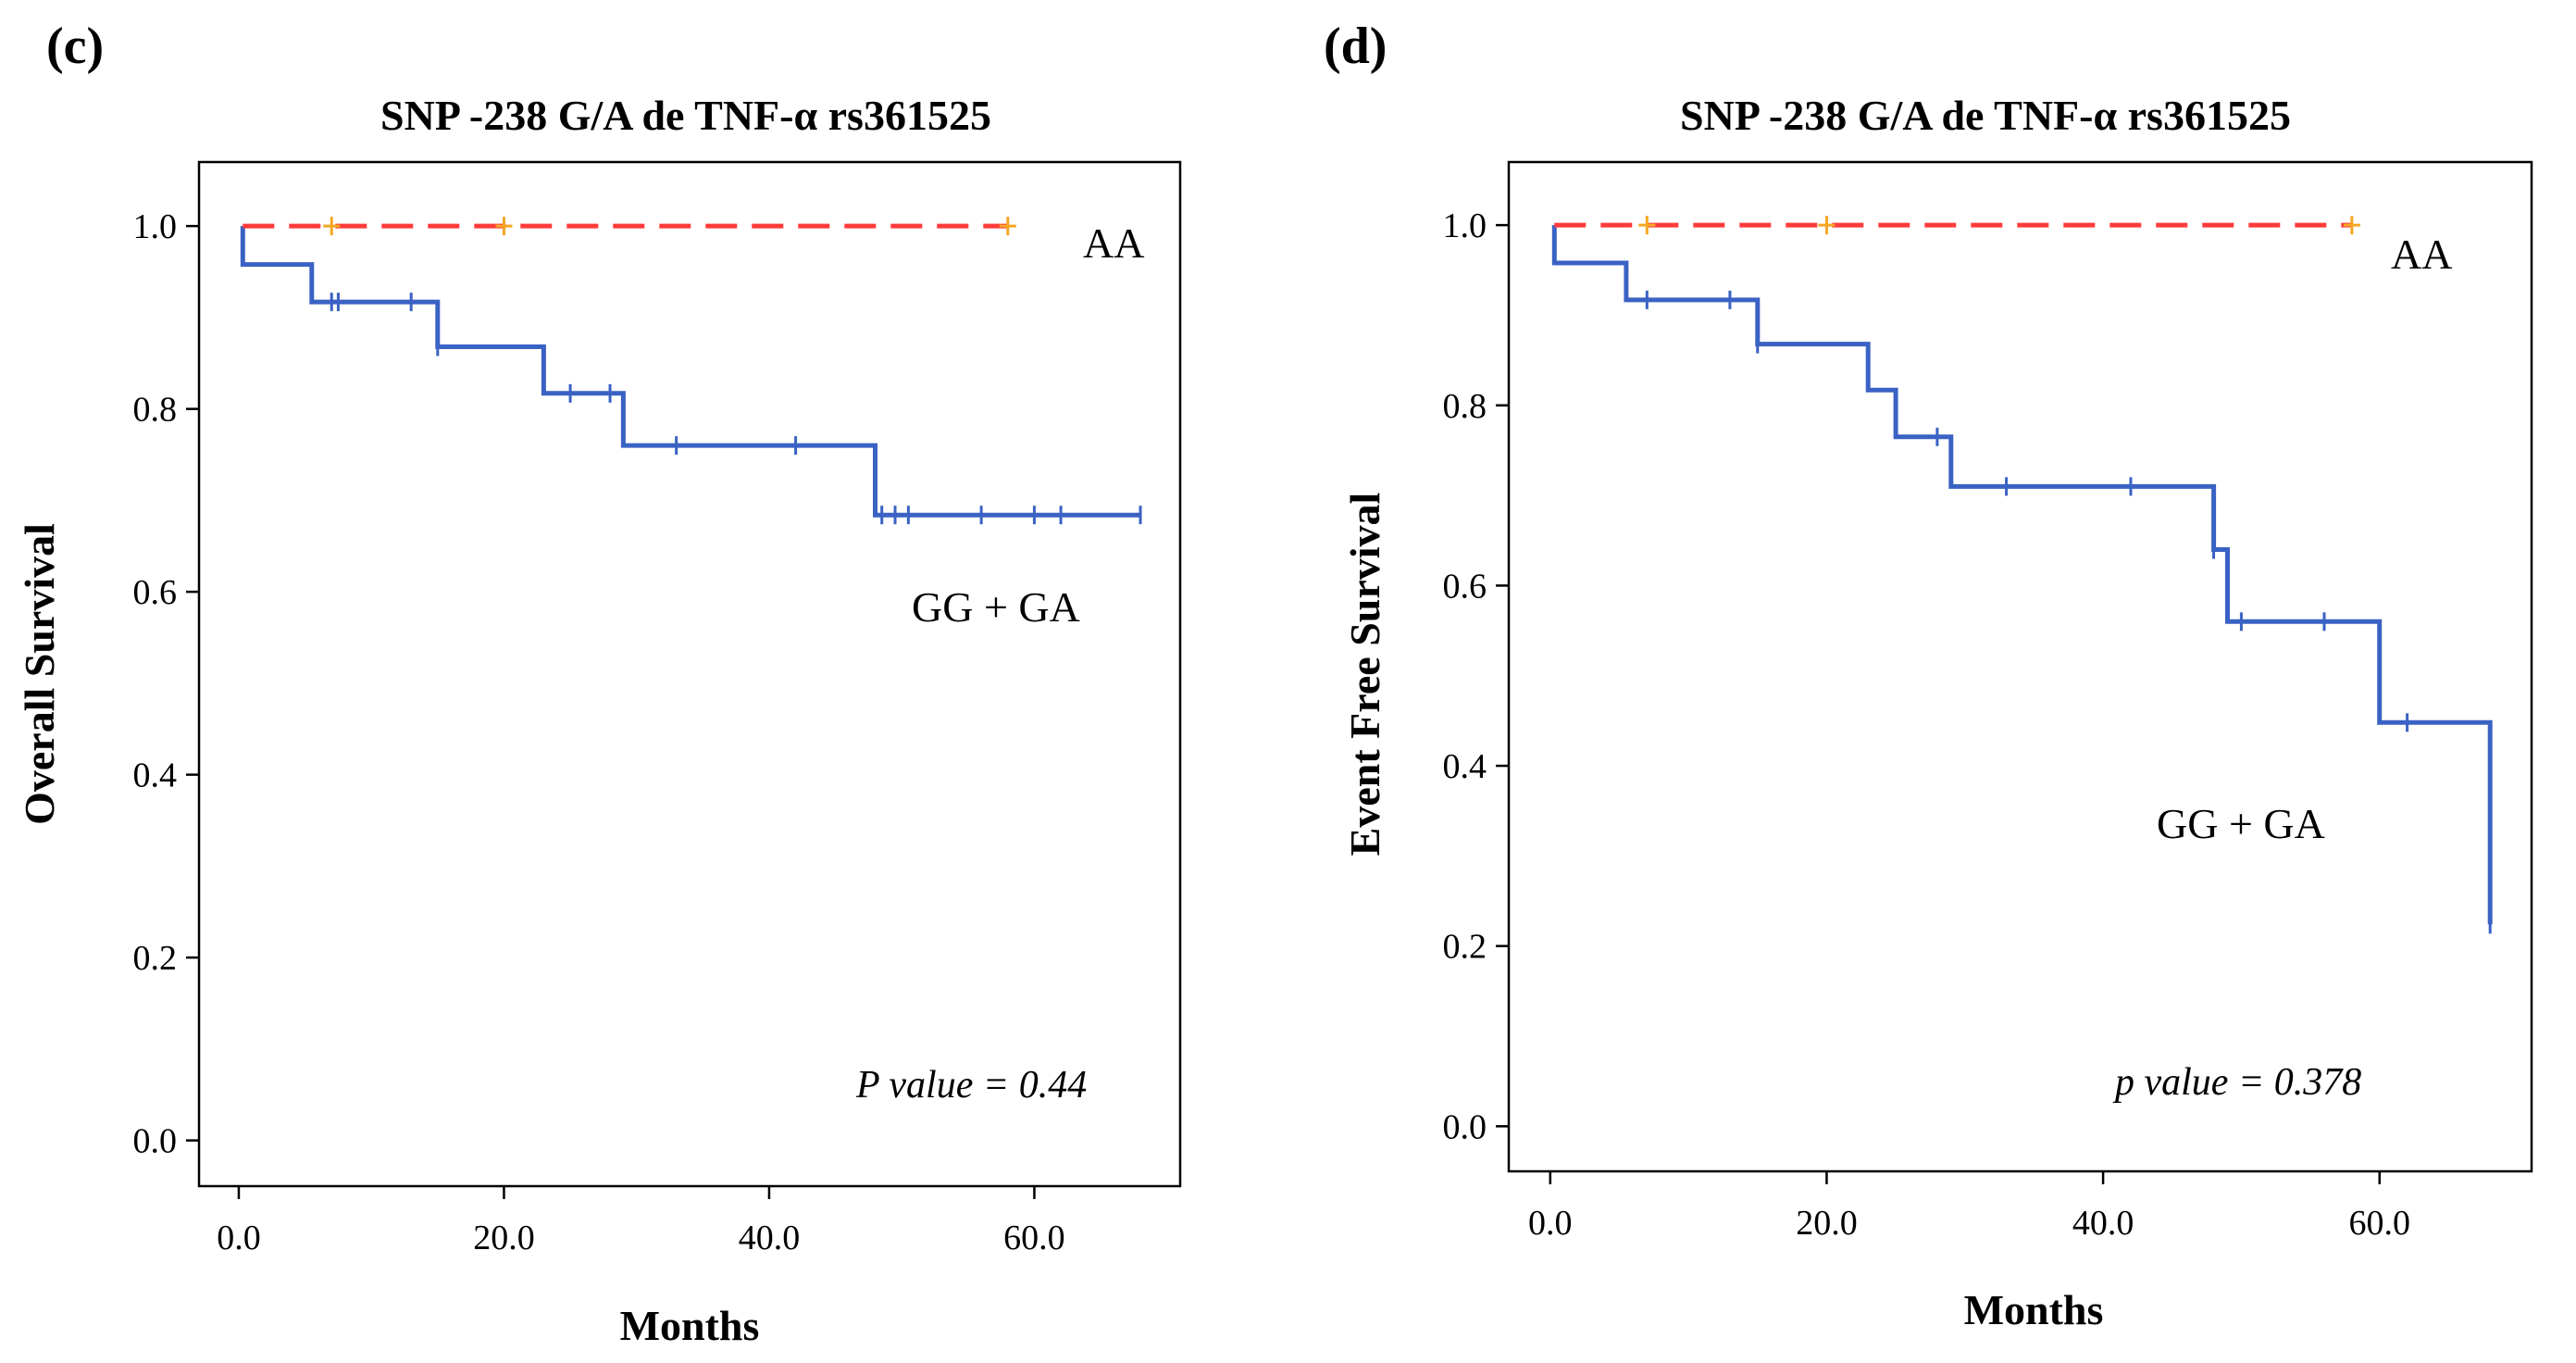 The width and height of the screenshot is (2576, 1363). I want to click on x-tick-label-c-0: 0.0, so click(239, 1238).